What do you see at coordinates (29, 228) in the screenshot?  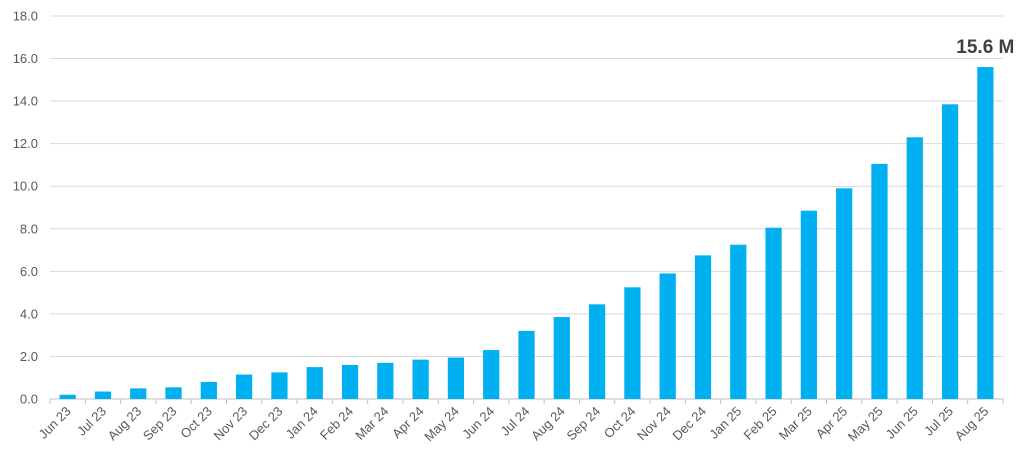 I see `y-tick-label: 8.0` at bounding box center [29, 228].